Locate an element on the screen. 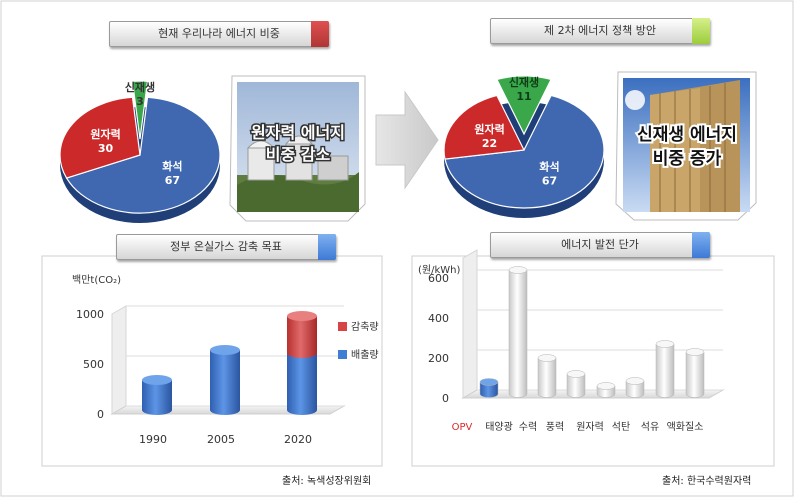  policy-slice-renewable is located at coordinates (524, 105).